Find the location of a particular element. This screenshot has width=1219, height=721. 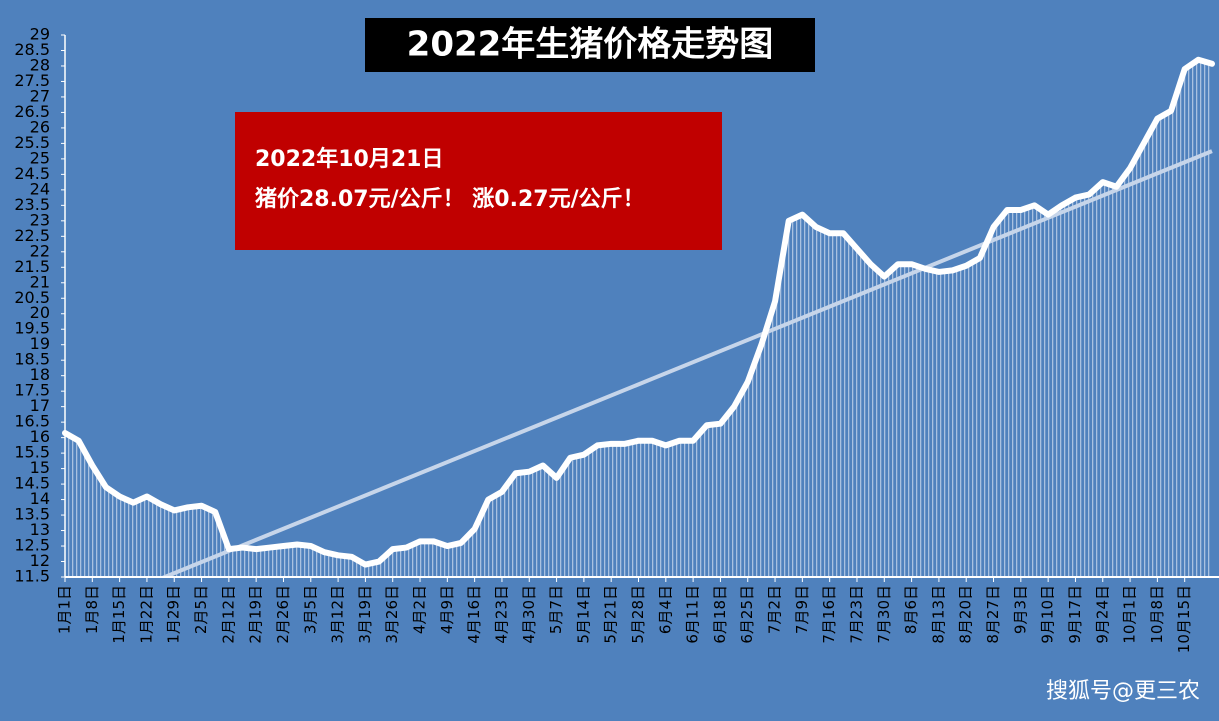

x-tick-label: 5月14日 is located at coordinates (583, 614).